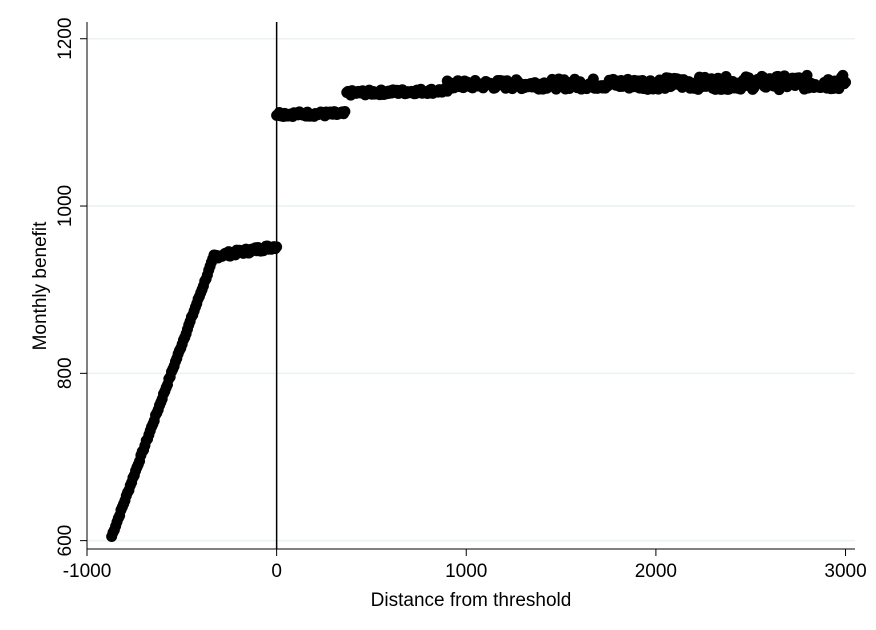 This screenshot has width=876, height=630. I want to click on y-tick-label: 600, so click(65, 541).